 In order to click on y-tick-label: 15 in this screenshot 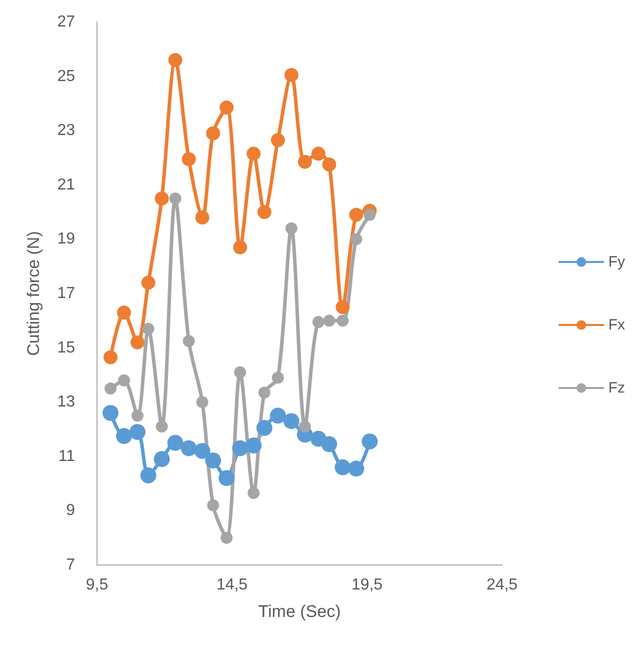, I will do `click(66, 347)`.